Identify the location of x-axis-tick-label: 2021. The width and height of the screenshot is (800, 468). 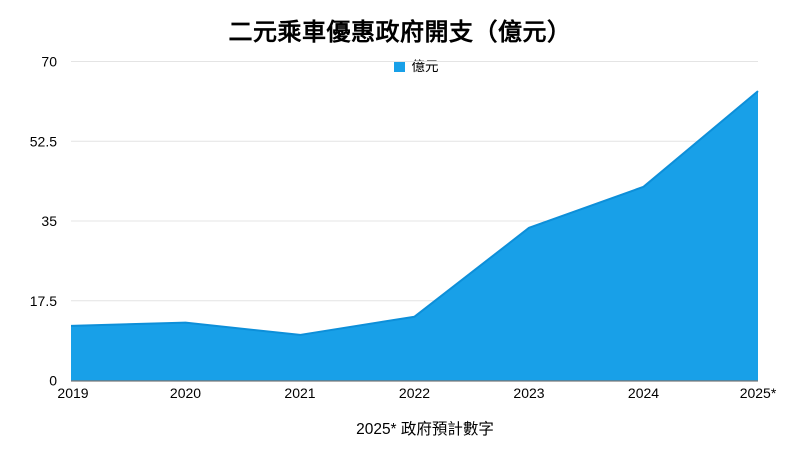
(299, 393).